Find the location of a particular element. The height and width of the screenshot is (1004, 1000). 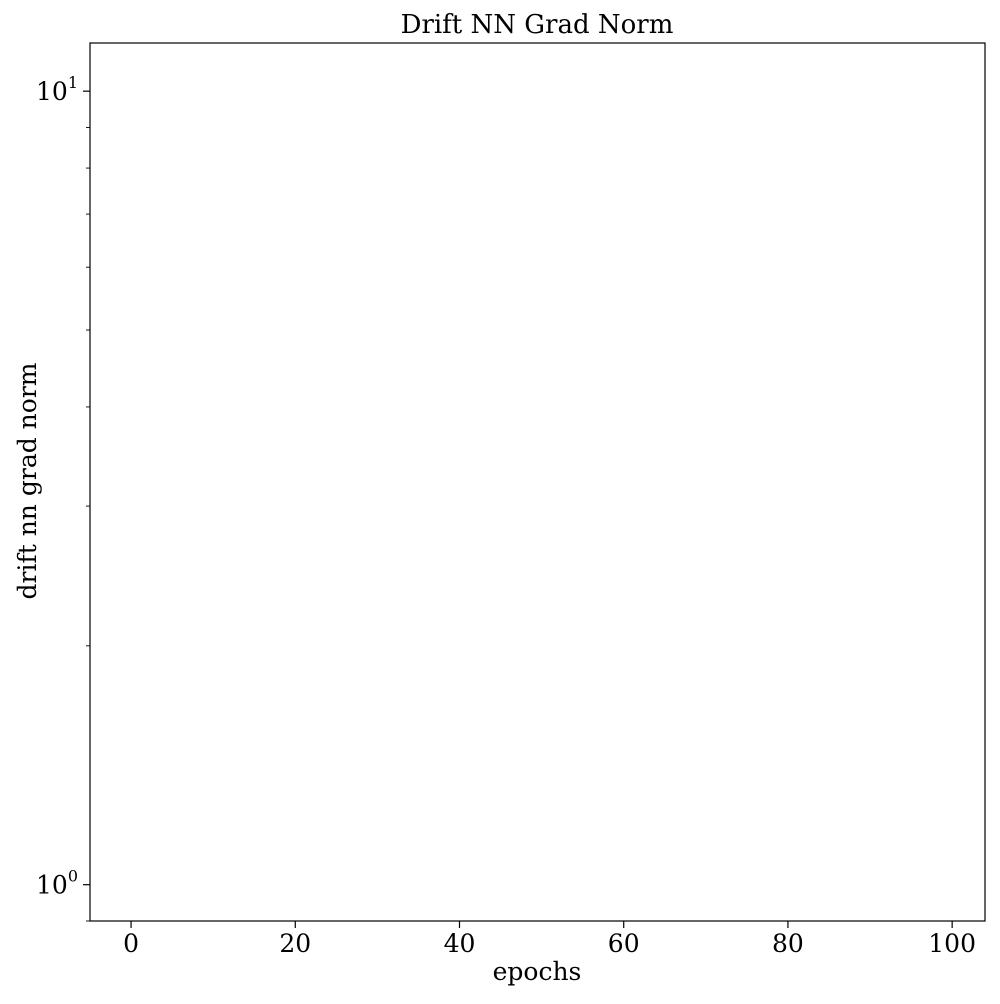

x-axis-label: epochs is located at coordinates (537, 971).